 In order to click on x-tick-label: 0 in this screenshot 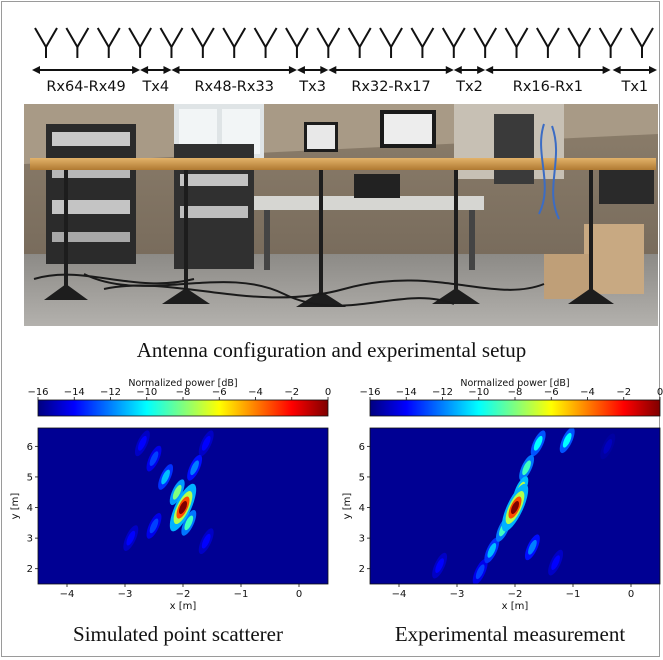, I will do `click(299, 594)`.